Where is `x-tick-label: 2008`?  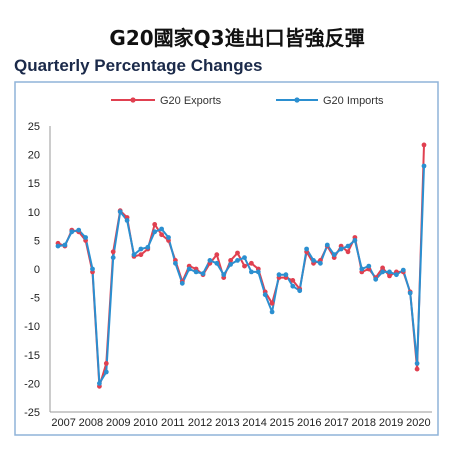
x-tick-label: 2008 is located at coordinates (91, 423).